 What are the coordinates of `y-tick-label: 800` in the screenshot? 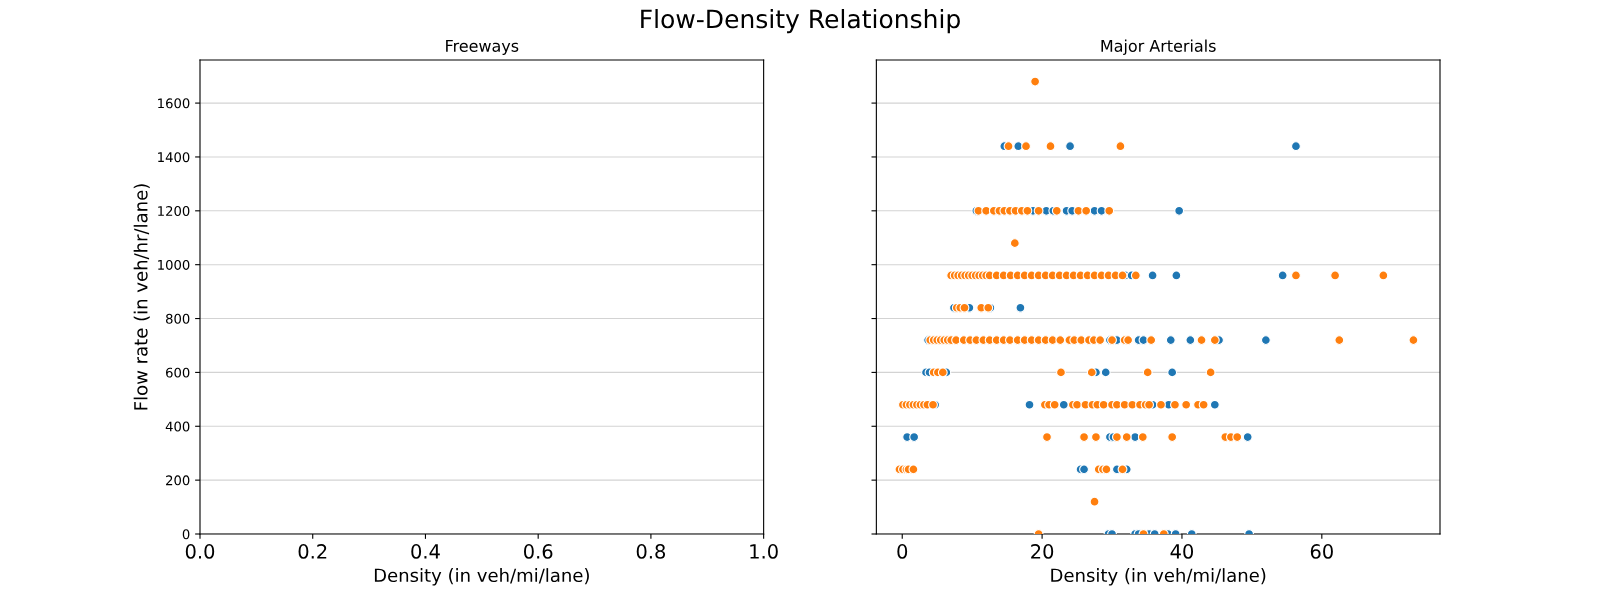 It's located at (177, 318).